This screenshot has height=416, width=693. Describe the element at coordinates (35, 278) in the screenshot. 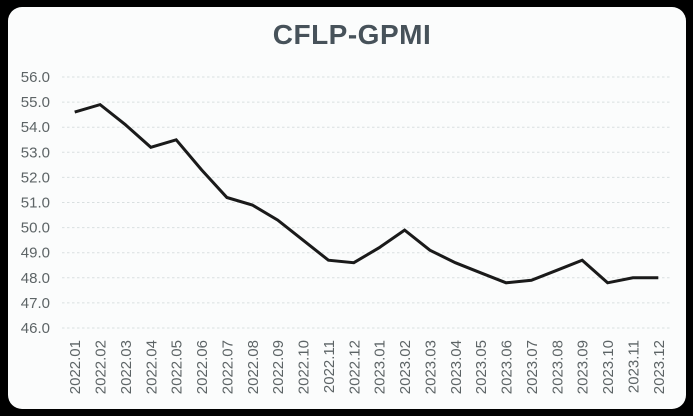

I see `y-tick-label: 48.0` at that location.